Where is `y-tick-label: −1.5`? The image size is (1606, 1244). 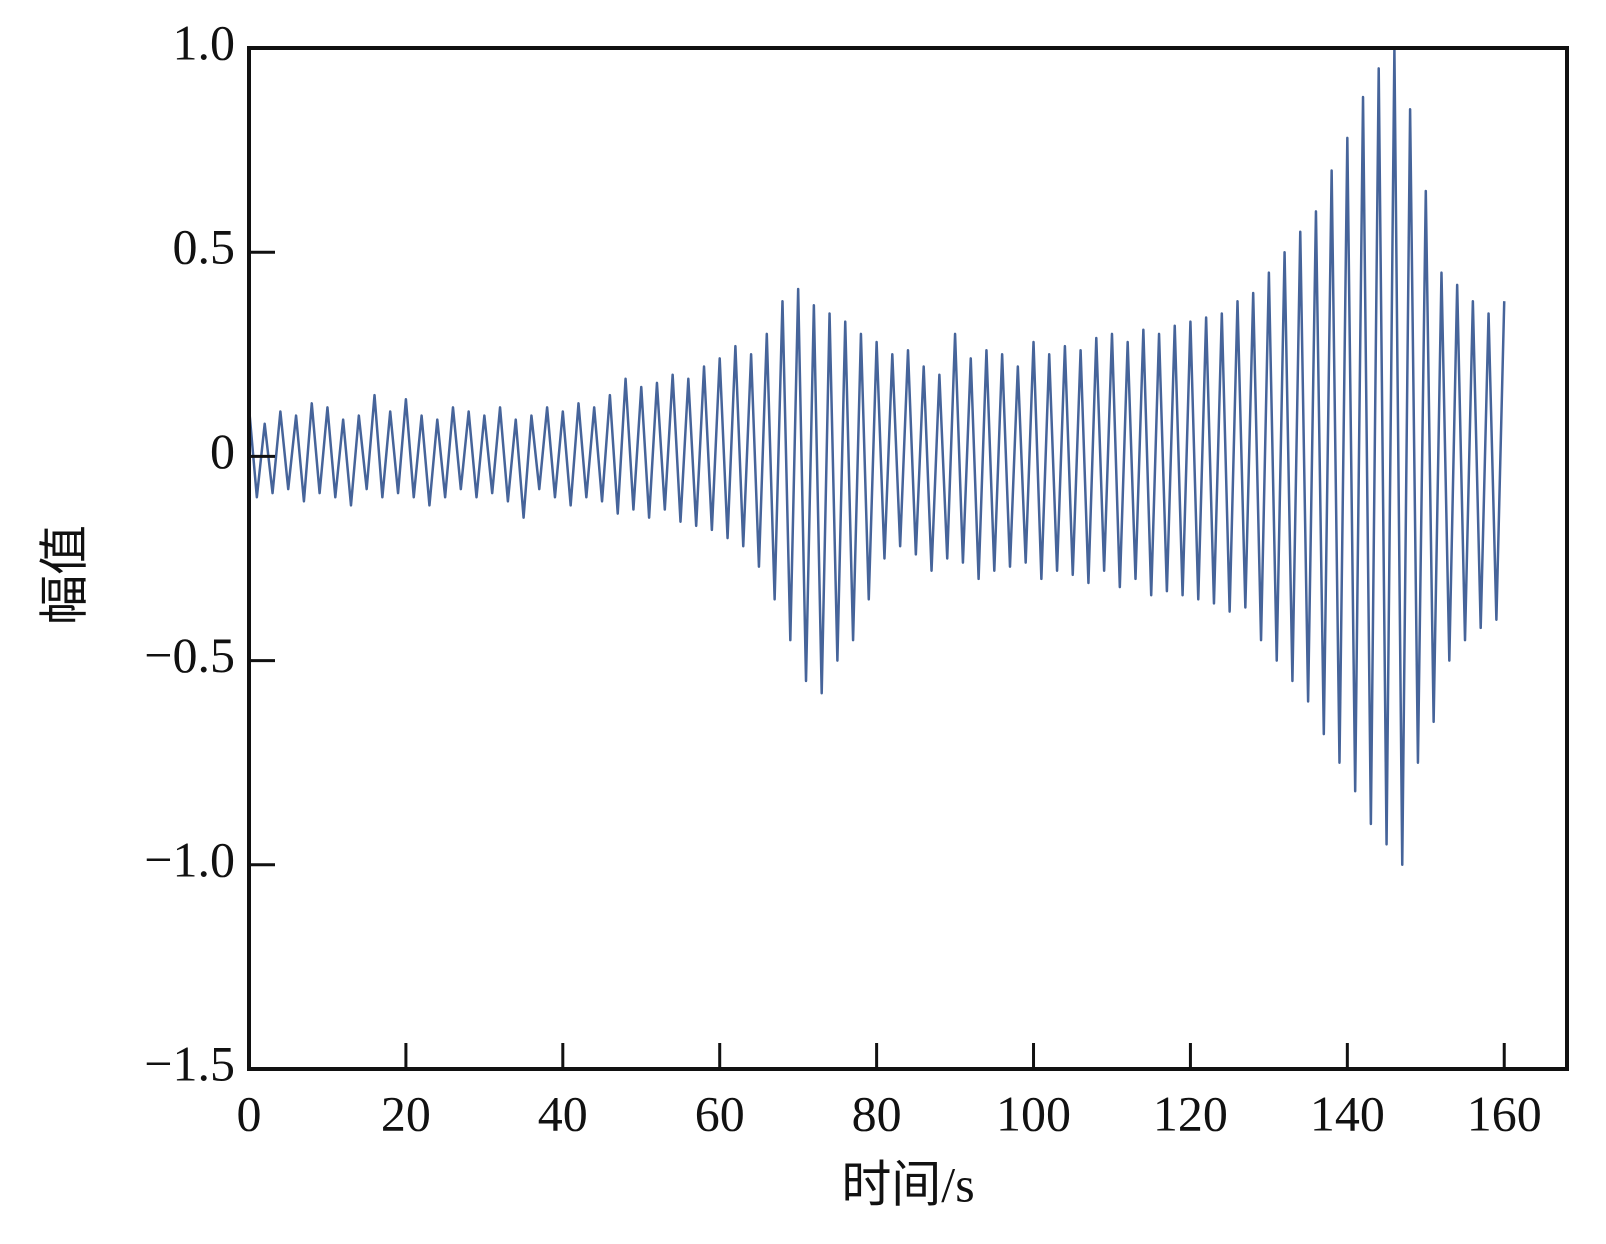
y-tick-label: −1.5 is located at coordinates (189, 1063).